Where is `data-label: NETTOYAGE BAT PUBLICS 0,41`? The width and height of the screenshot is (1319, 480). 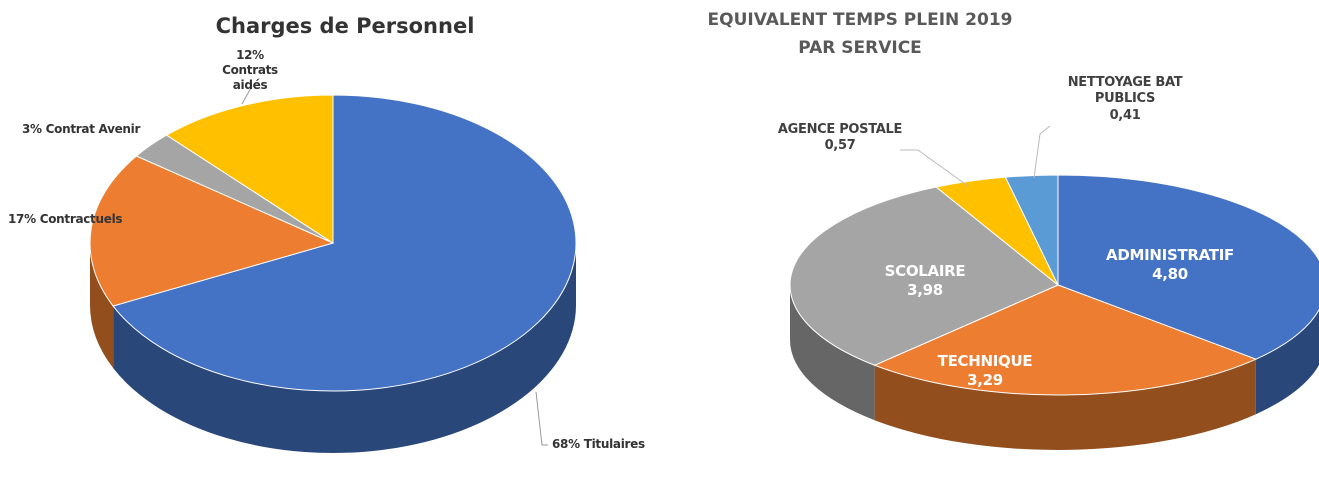
data-label: NETTOYAGE BAT PUBLICS 0,41 is located at coordinates (1125, 99).